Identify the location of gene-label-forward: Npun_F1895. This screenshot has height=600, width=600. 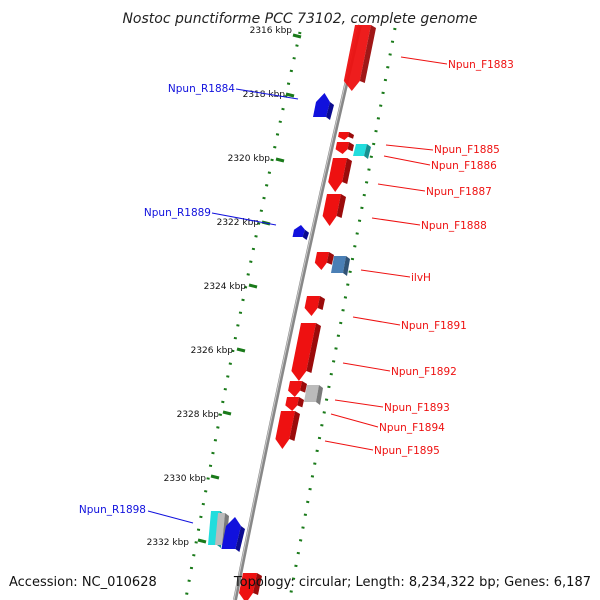
(407, 451).